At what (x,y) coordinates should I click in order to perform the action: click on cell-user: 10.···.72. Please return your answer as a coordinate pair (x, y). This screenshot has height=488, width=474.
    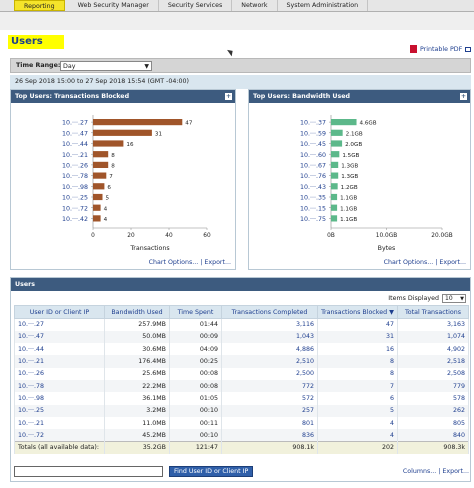
    Looking at the image, I should click on (59, 435).